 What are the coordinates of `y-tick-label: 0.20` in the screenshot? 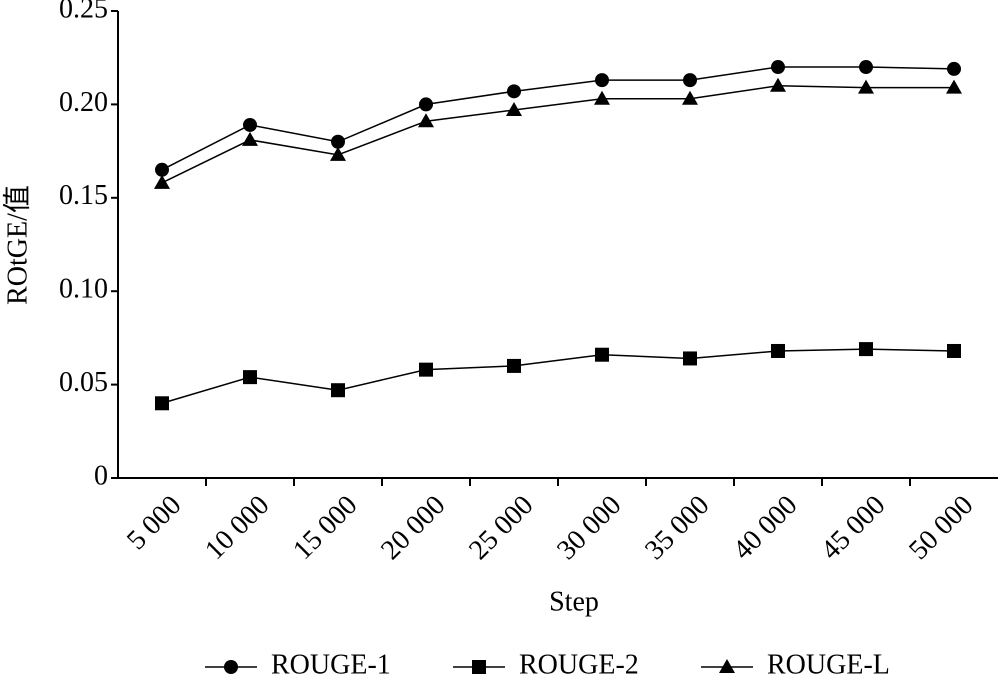 It's located at (83, 102).